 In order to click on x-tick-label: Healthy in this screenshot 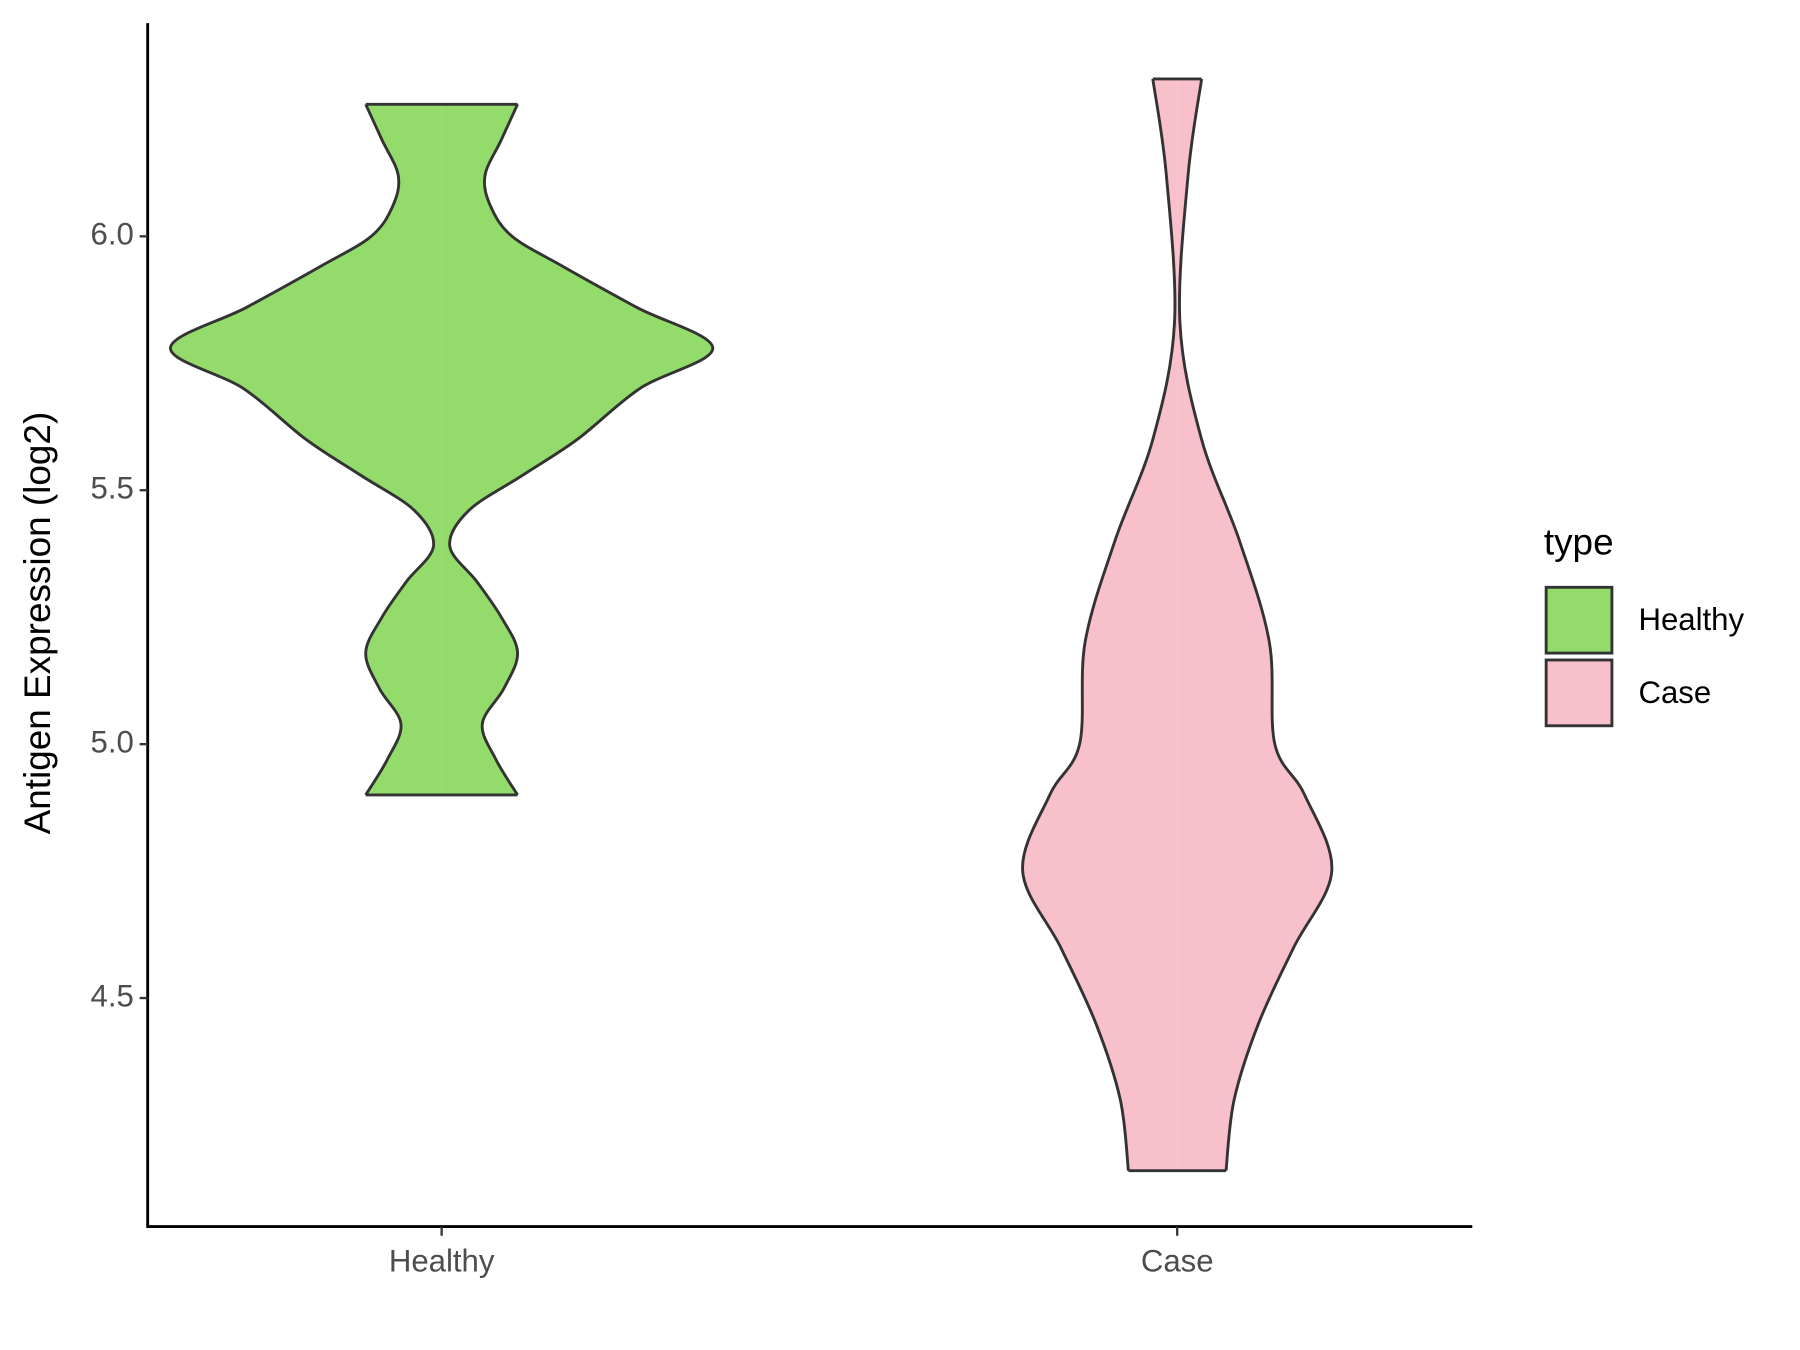, I will do `click(442, 1261)`.